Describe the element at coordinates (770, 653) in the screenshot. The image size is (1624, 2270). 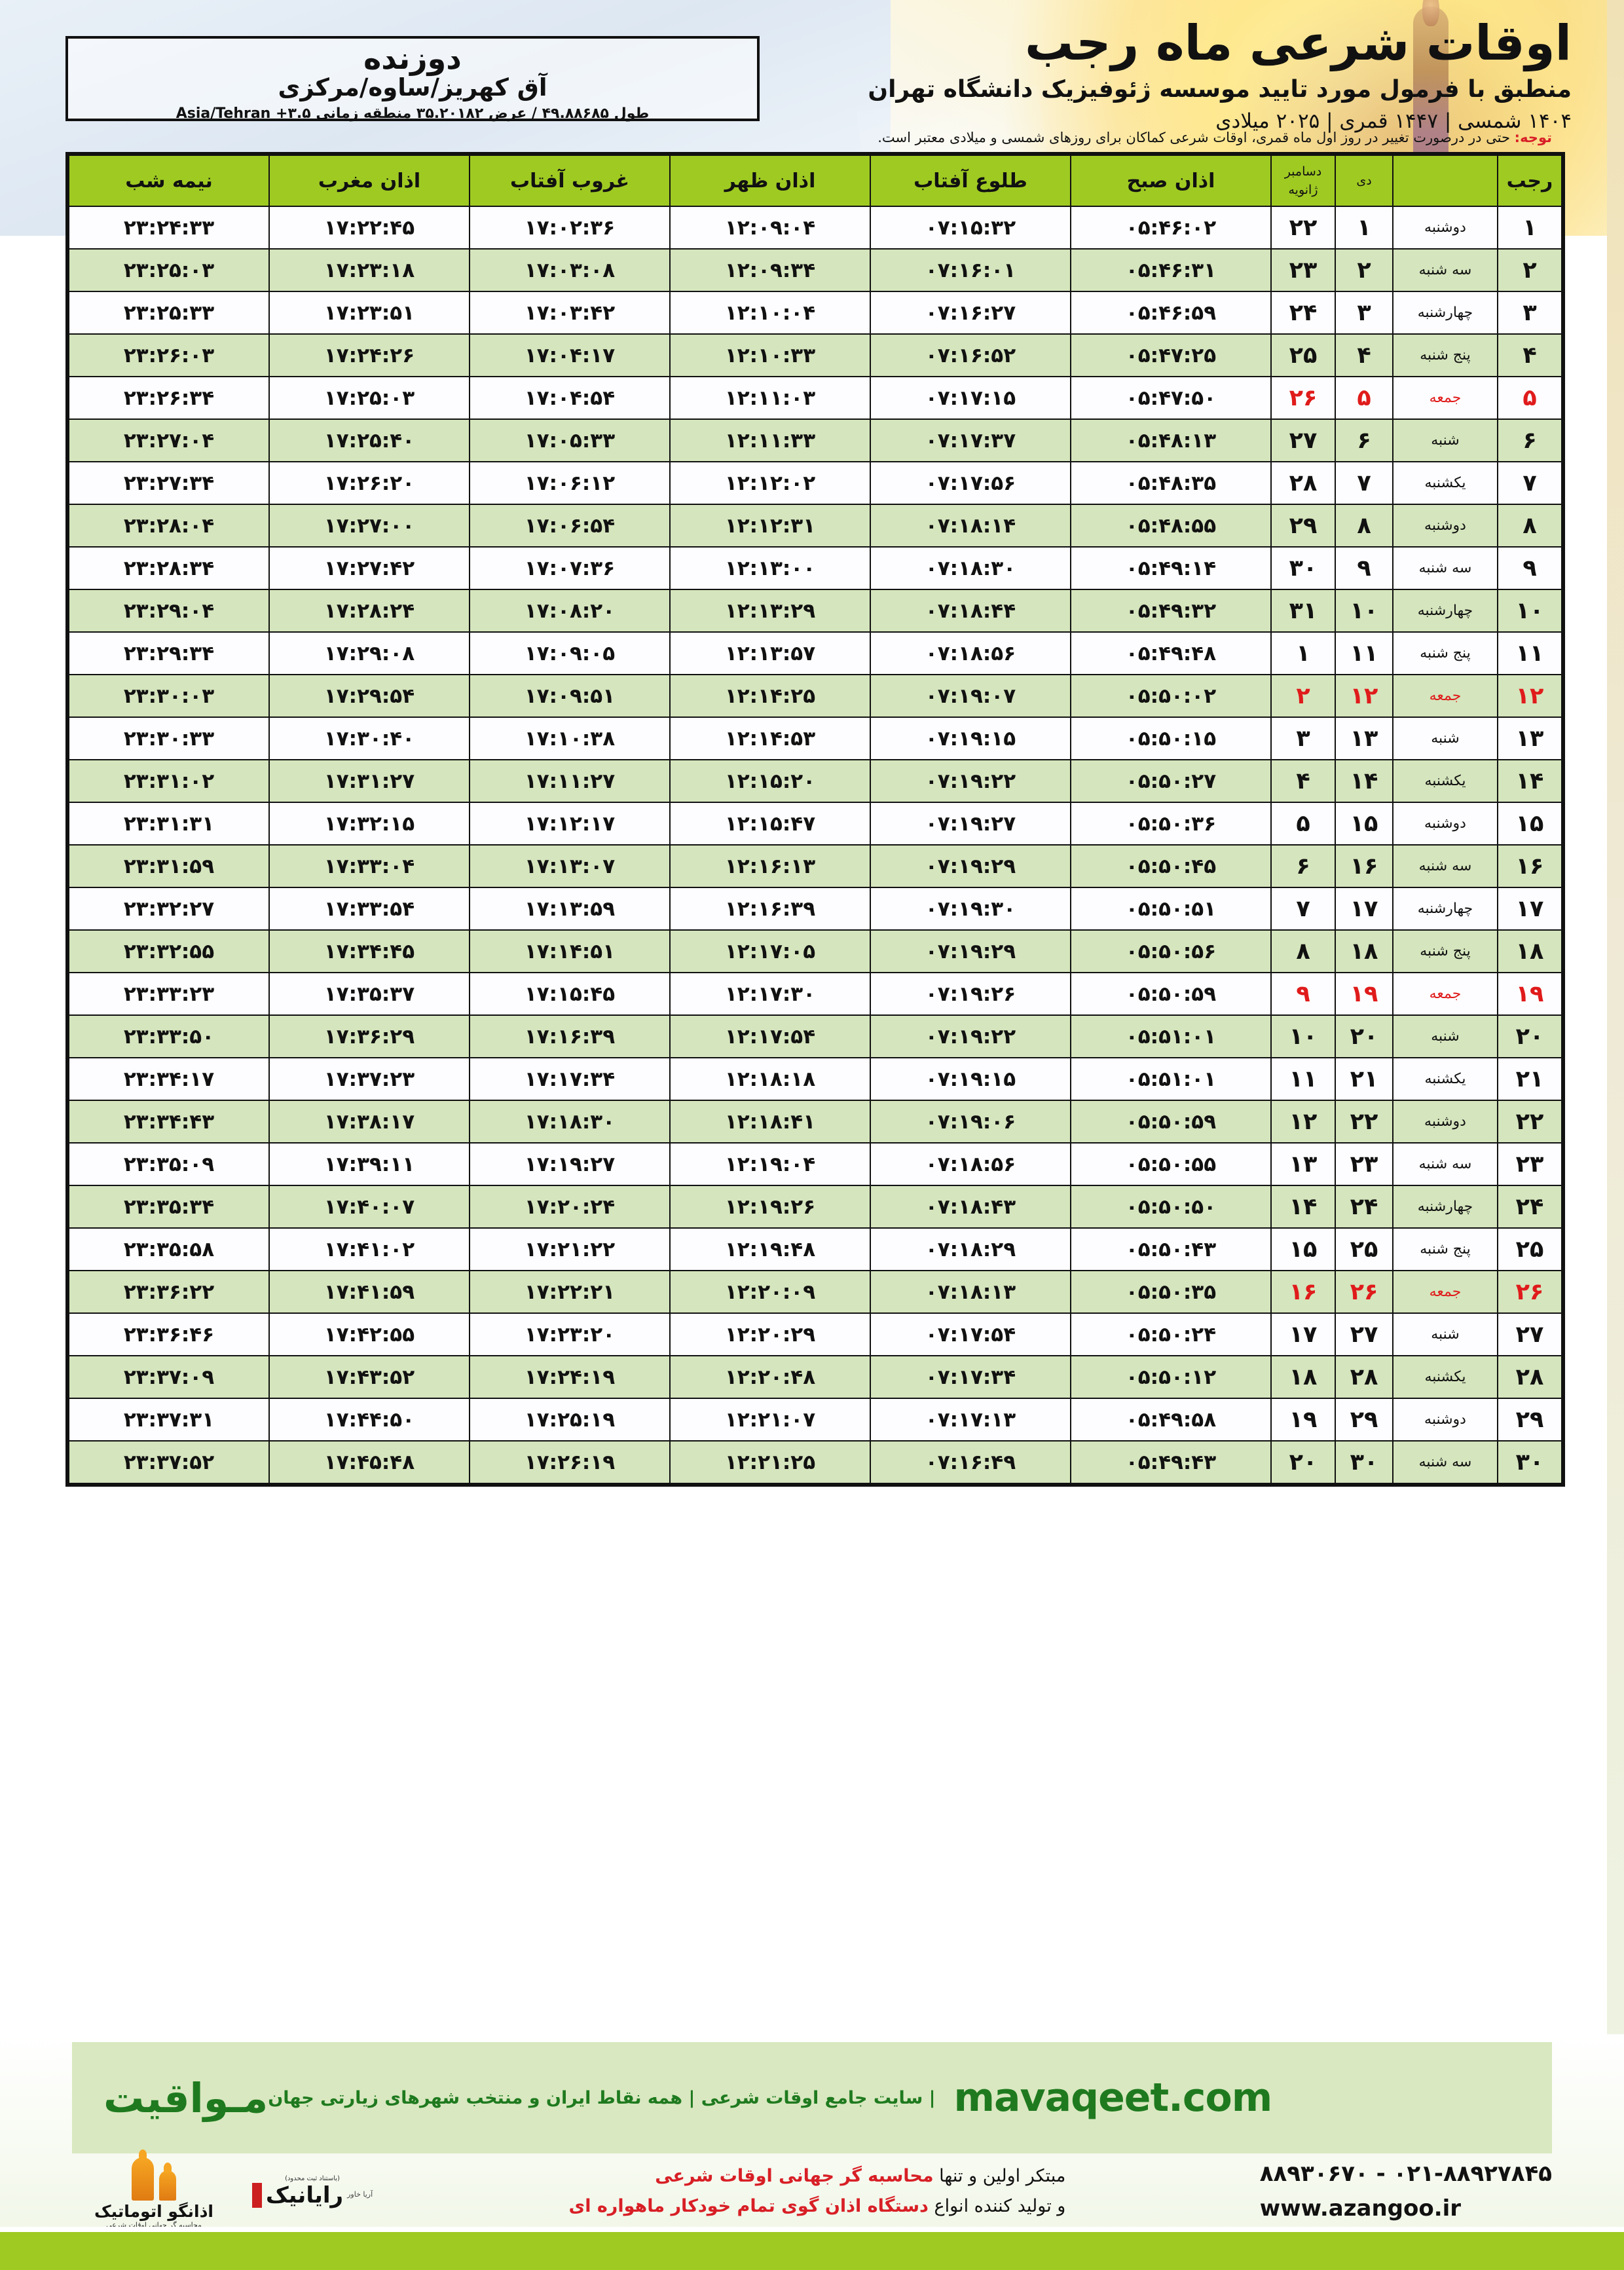
I see `time-dhuhr: ۱۲:۱۳:۵۷` at that location.